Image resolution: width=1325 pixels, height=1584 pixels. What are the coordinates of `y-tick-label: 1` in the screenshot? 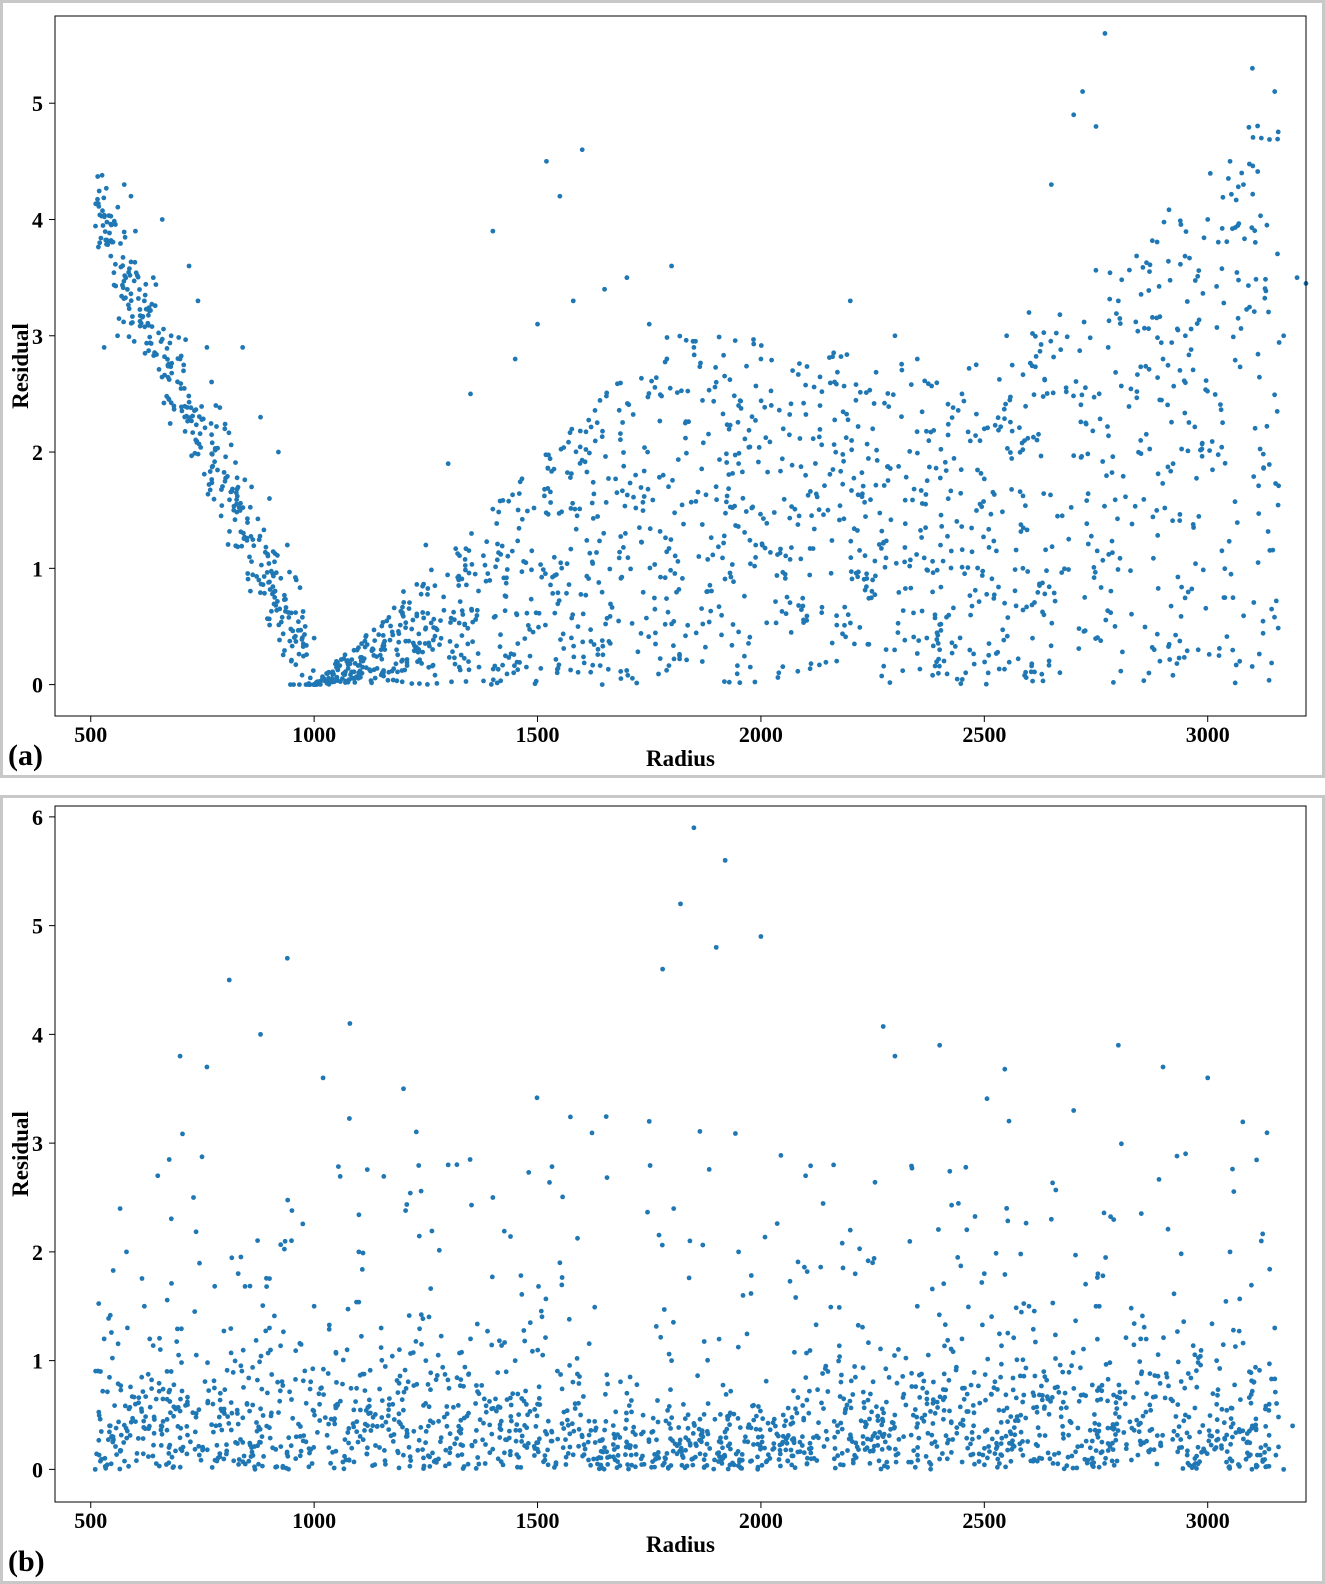 It's located at (37, 568).